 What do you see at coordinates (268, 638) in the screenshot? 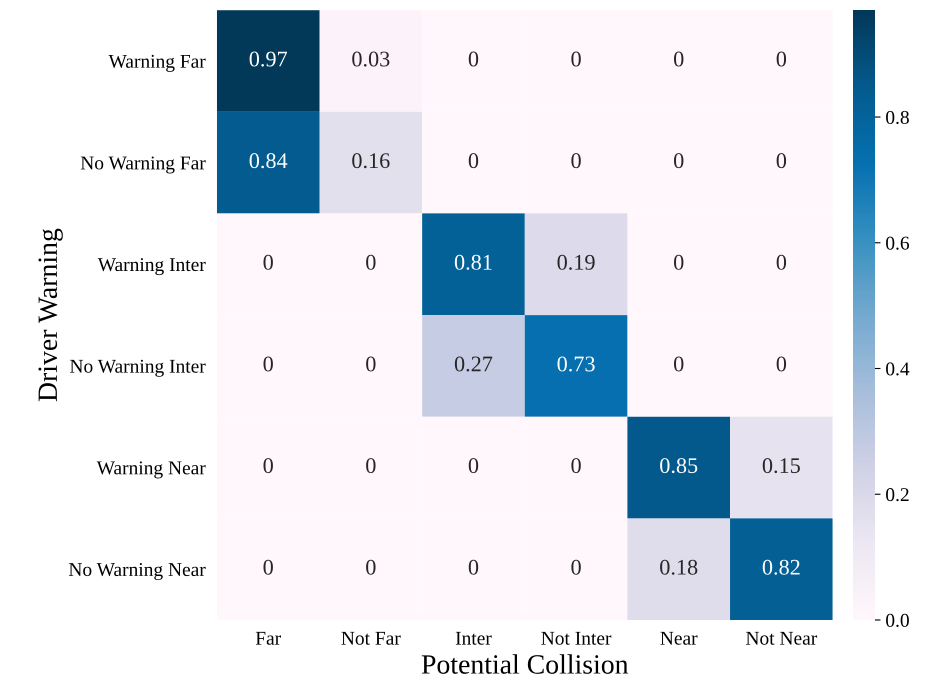
I see `x-tick-label: Far` at bounding box center [268, 638].